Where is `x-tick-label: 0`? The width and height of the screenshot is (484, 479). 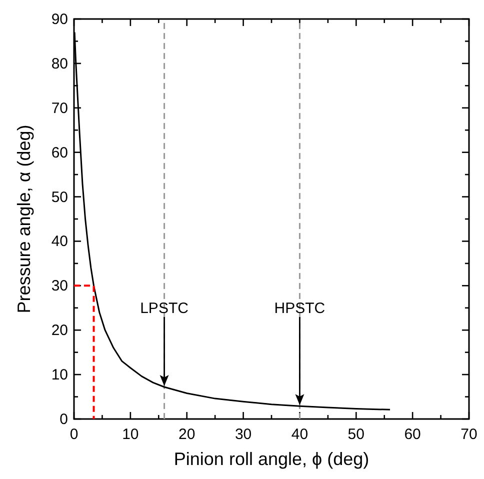 x-tick-label: 0 is located at coordinates (74, 434).